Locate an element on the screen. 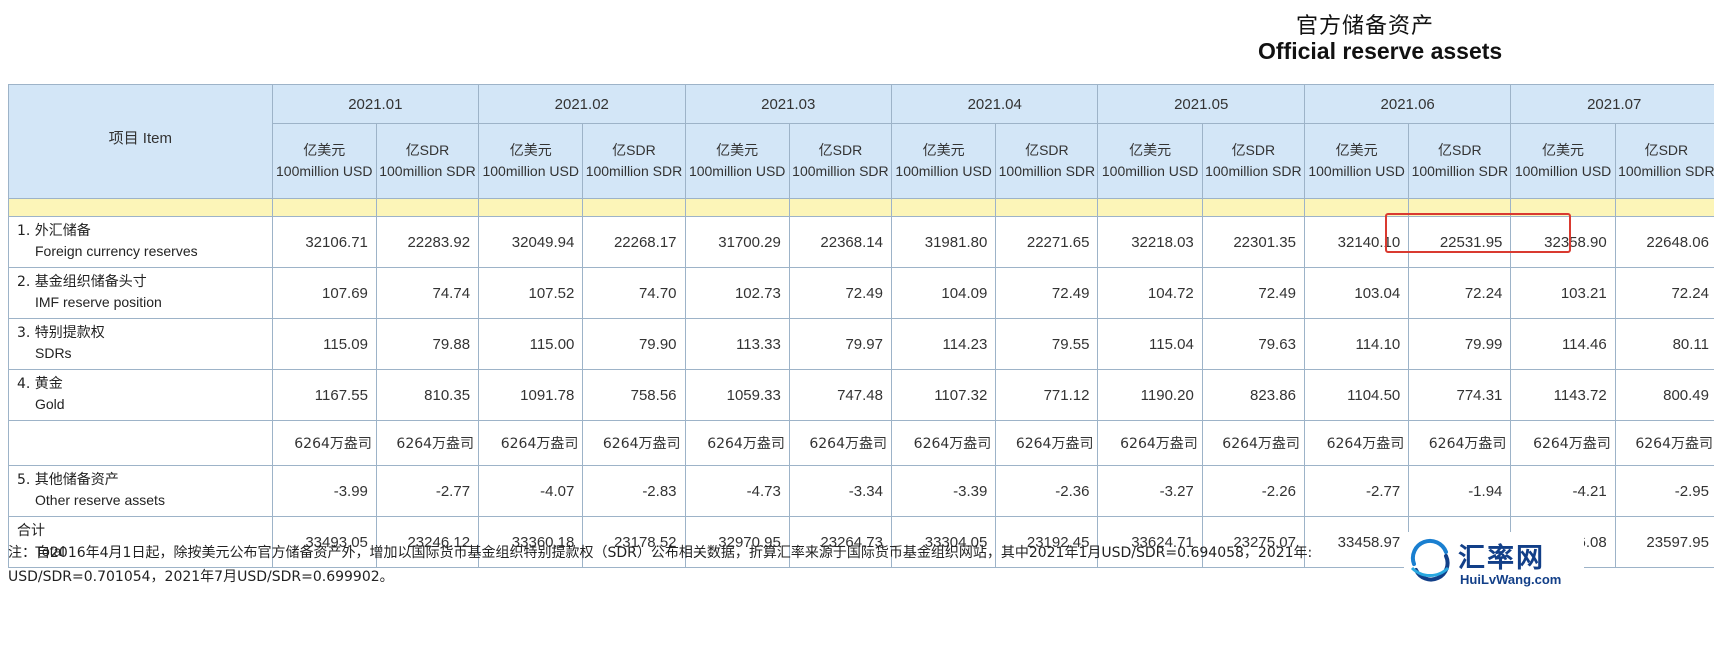 Image resolution: width=1714 pixels, height=651 pixels. month-header: 2021.01 is located at coordinates (375, 104).